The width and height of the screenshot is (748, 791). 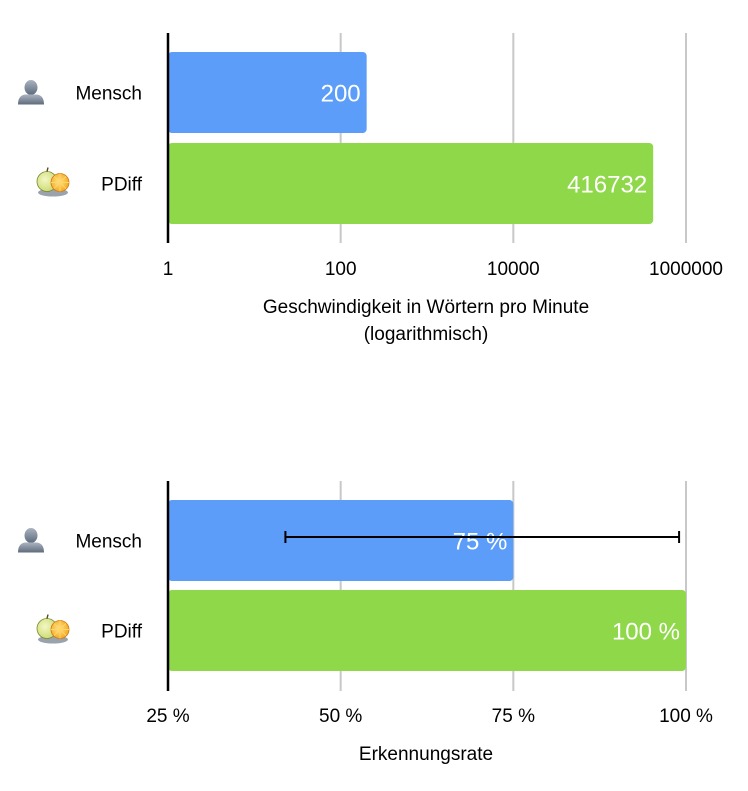 I want to click on x-axis-label: (logarithmisch), so click(x=426, y=334).